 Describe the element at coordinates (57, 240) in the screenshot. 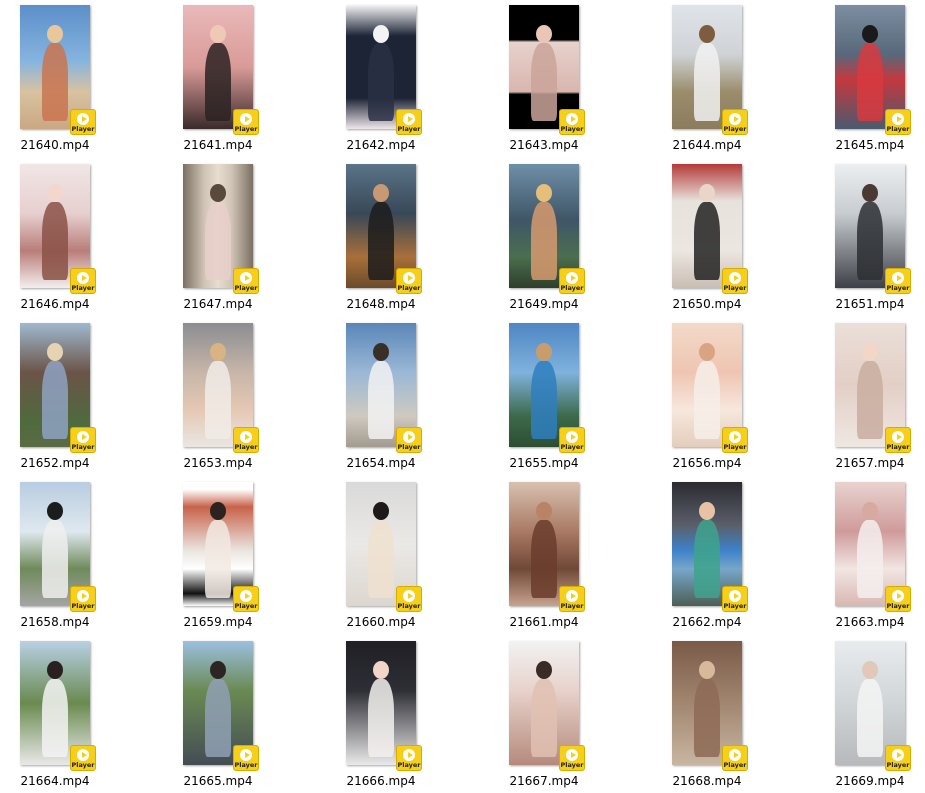

I see `file-item: Player 21646.mp4` at that location.